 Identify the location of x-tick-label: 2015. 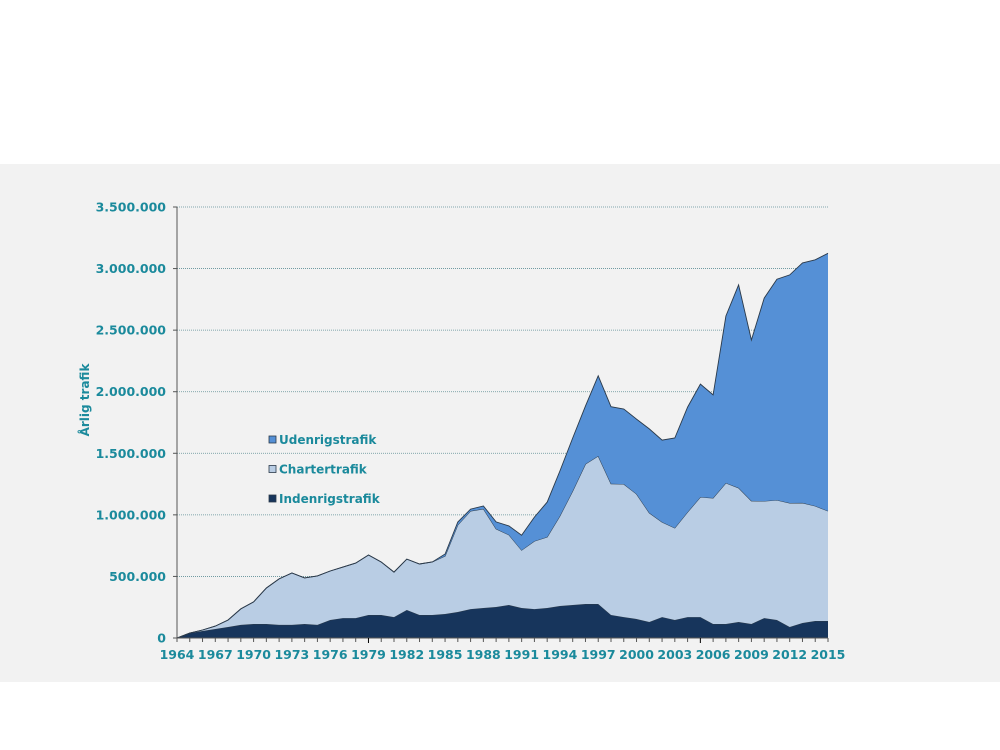
(828, 654).